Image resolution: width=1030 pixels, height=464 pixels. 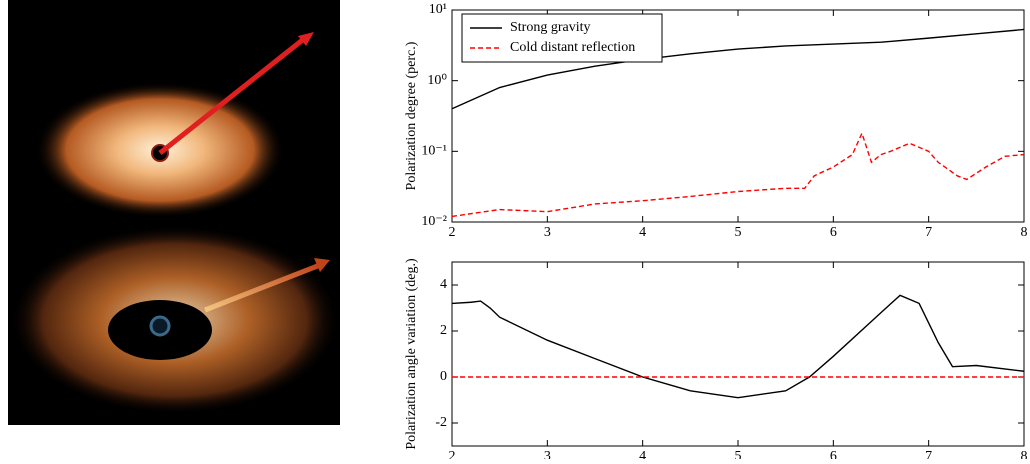 I want to click on y-tick-label: 10⁻¹, so click(x=434, y=151).